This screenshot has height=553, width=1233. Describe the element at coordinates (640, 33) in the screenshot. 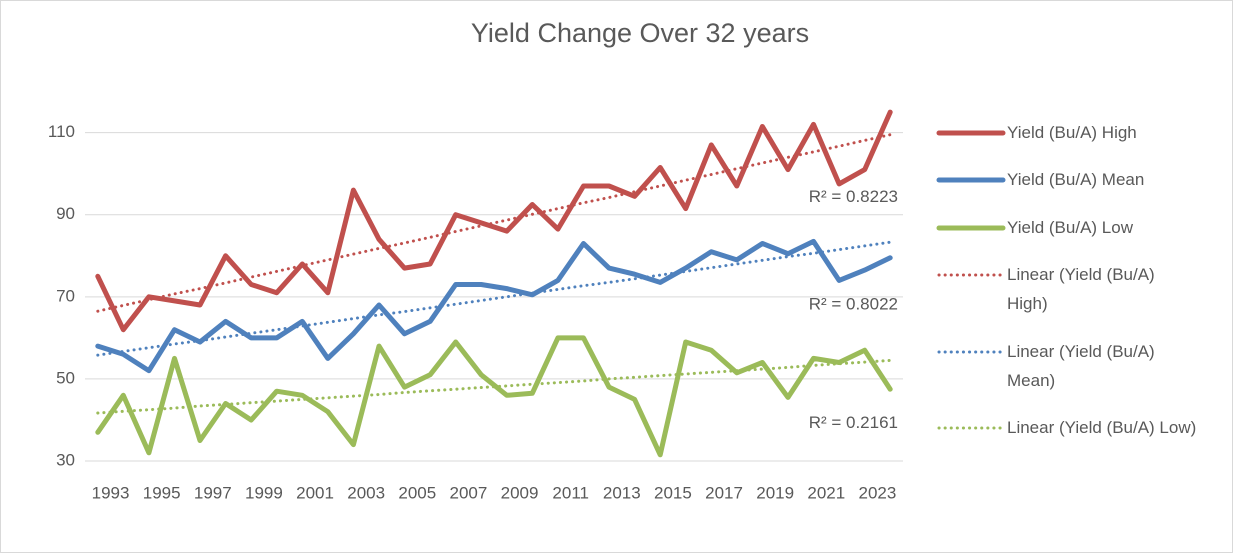

I see `chart-title: Yield Change Over 32 years` at that location.